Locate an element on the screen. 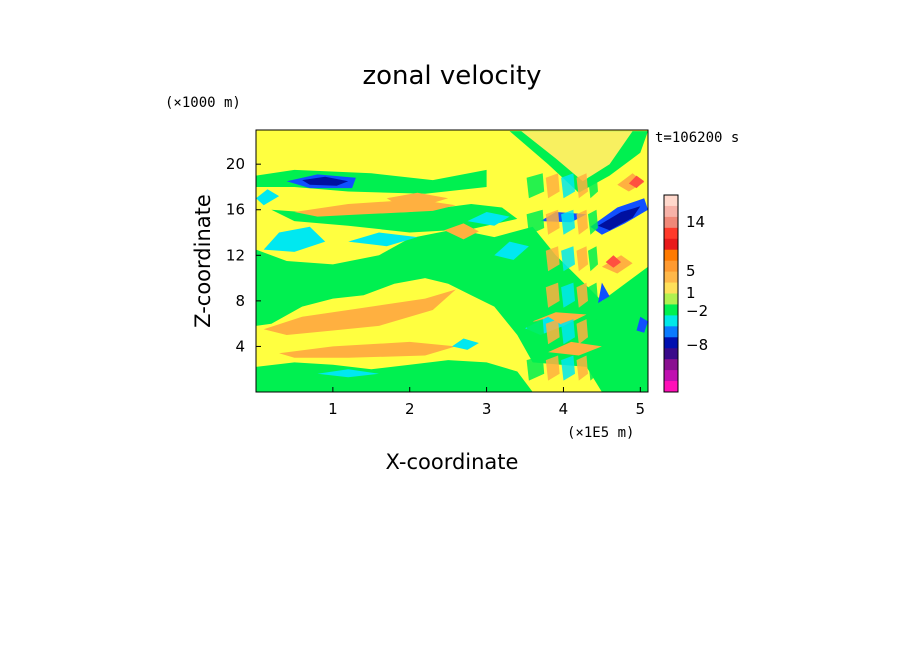 The height and width of the screenshot is (654, 904). x-tick-label: 1 is located at coordinates (333, 409).